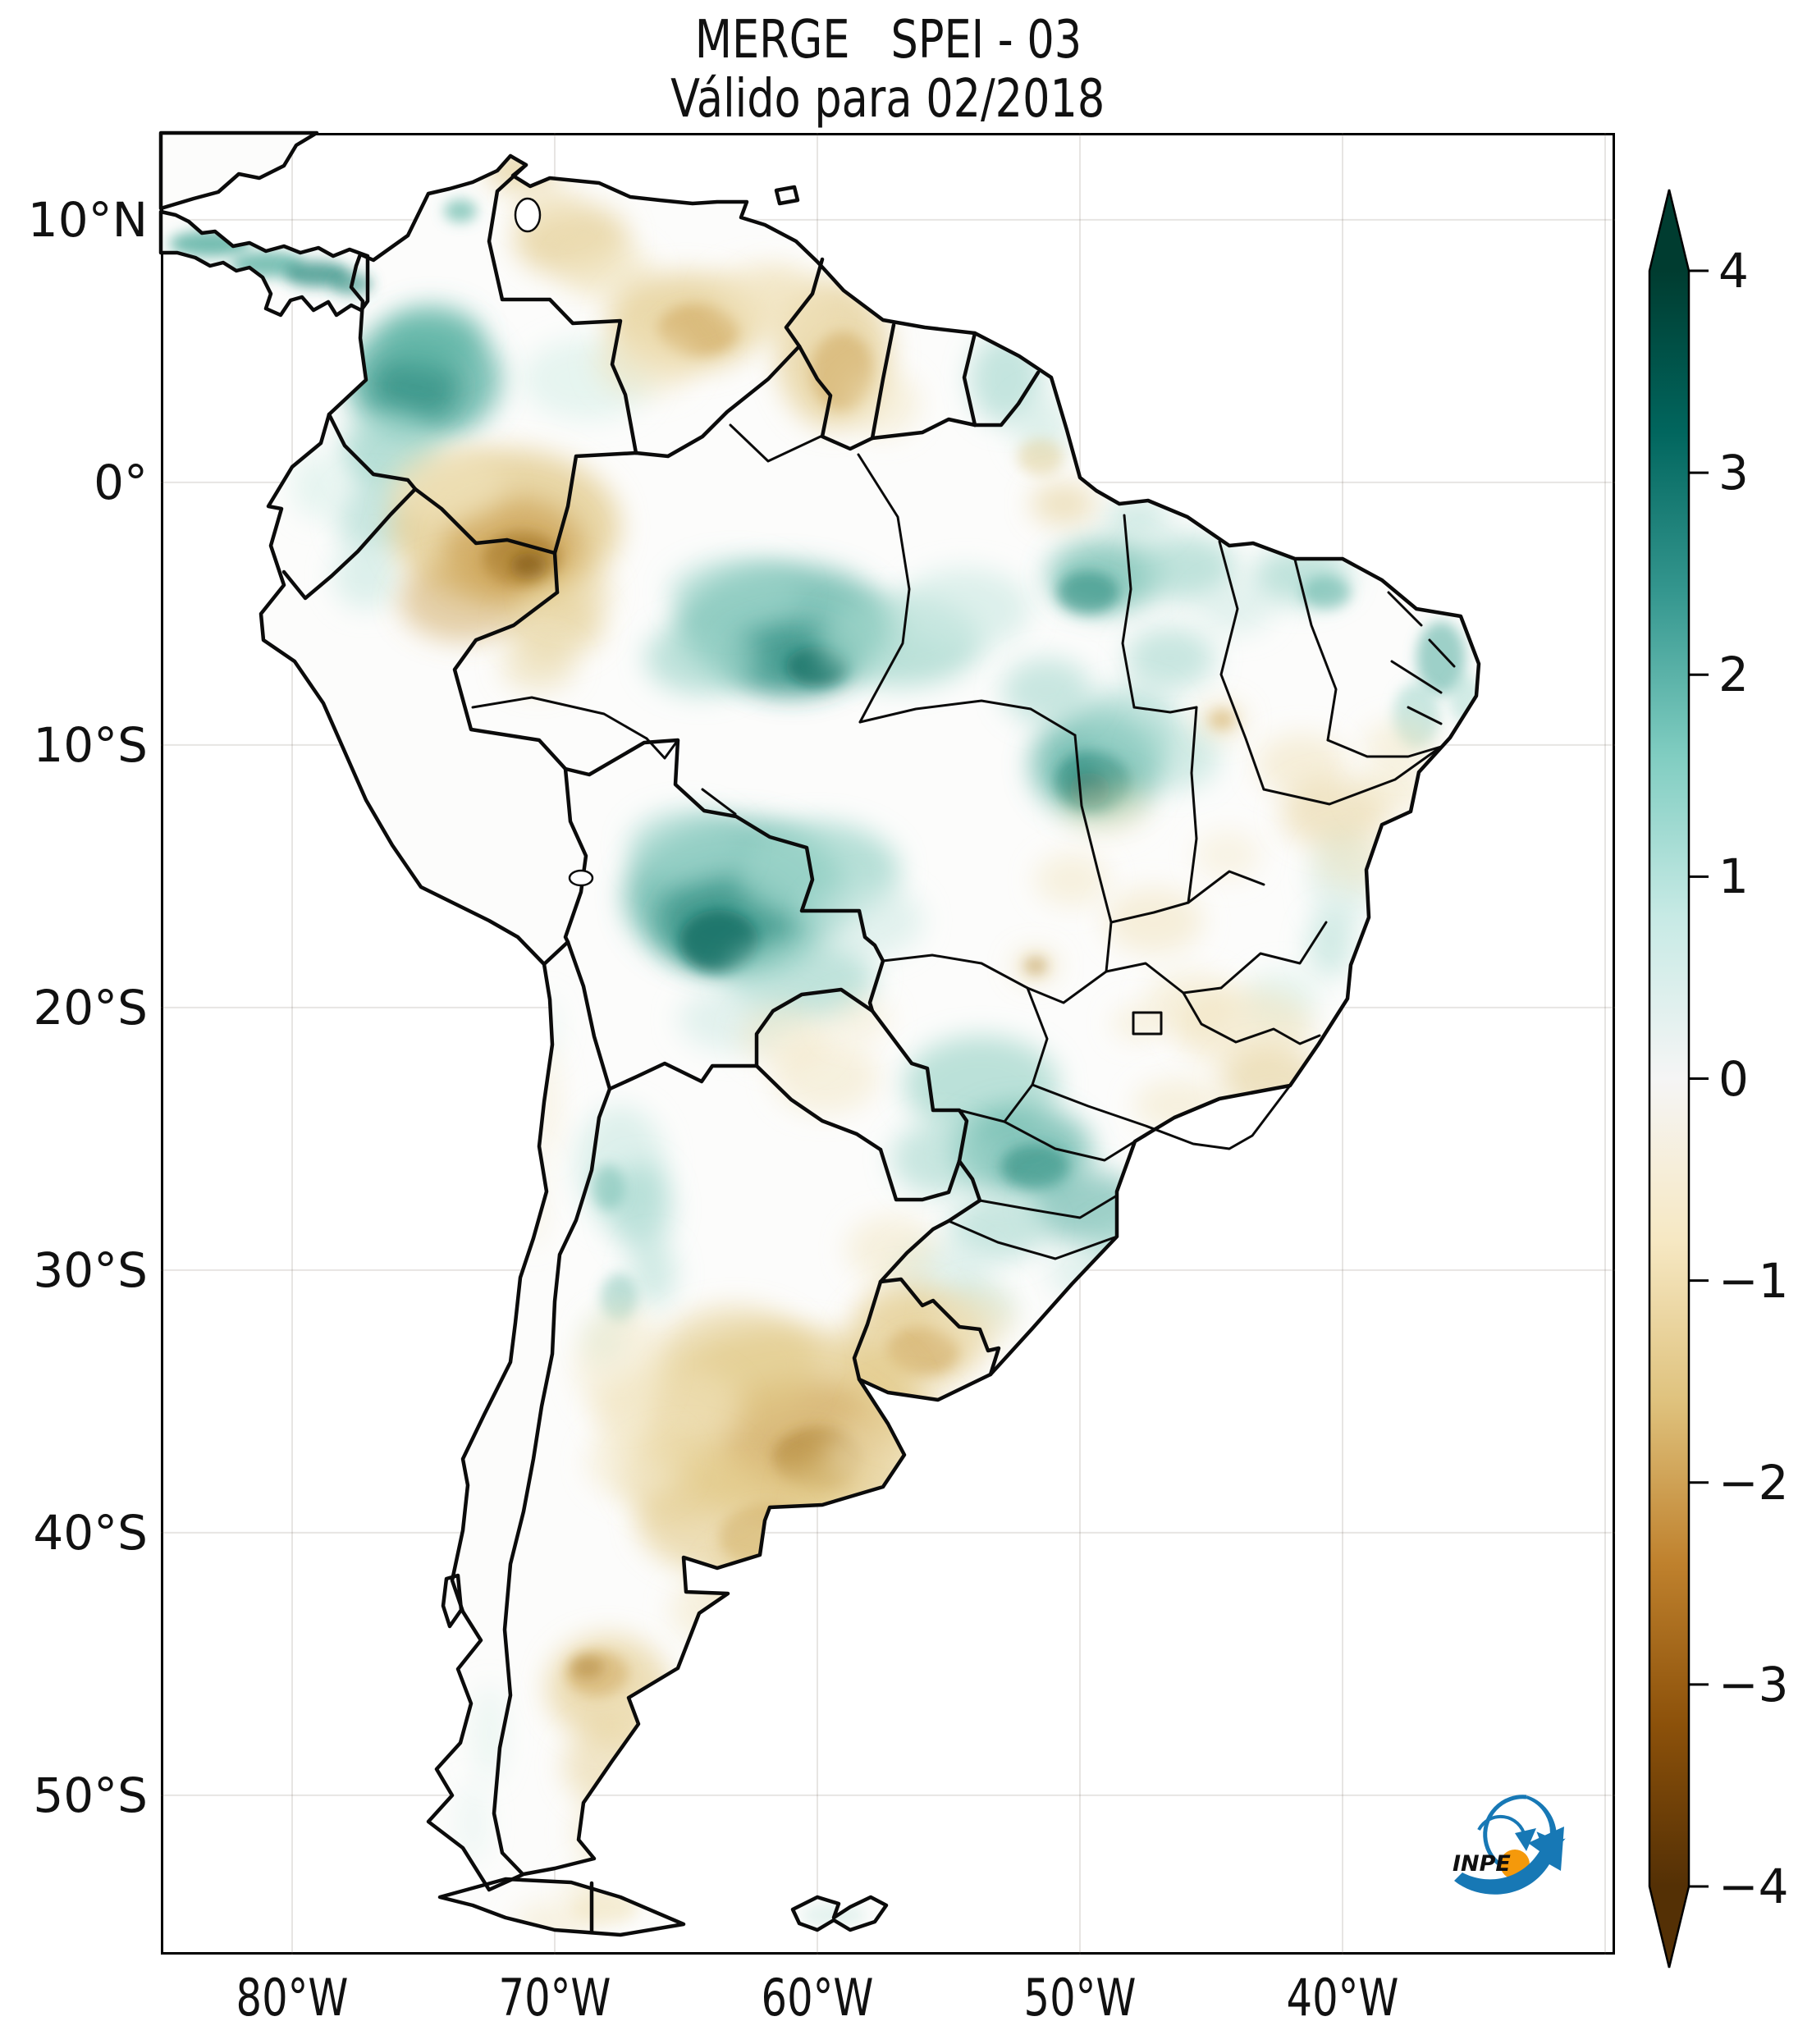 The width and height of the screenshot is (1798, 2044). What do you see at coordinates (1733, 473) in the screenshot?
I see `colorbar-tick-label: 3` at bounding box center [1733, 473].